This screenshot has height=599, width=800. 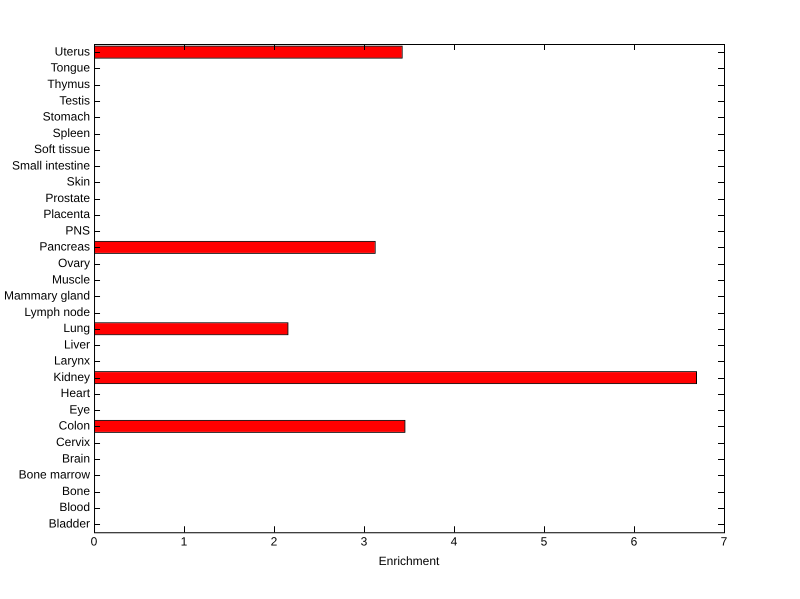 I want to click on y-tick-label: Placenta, so click(x=66, y=214).